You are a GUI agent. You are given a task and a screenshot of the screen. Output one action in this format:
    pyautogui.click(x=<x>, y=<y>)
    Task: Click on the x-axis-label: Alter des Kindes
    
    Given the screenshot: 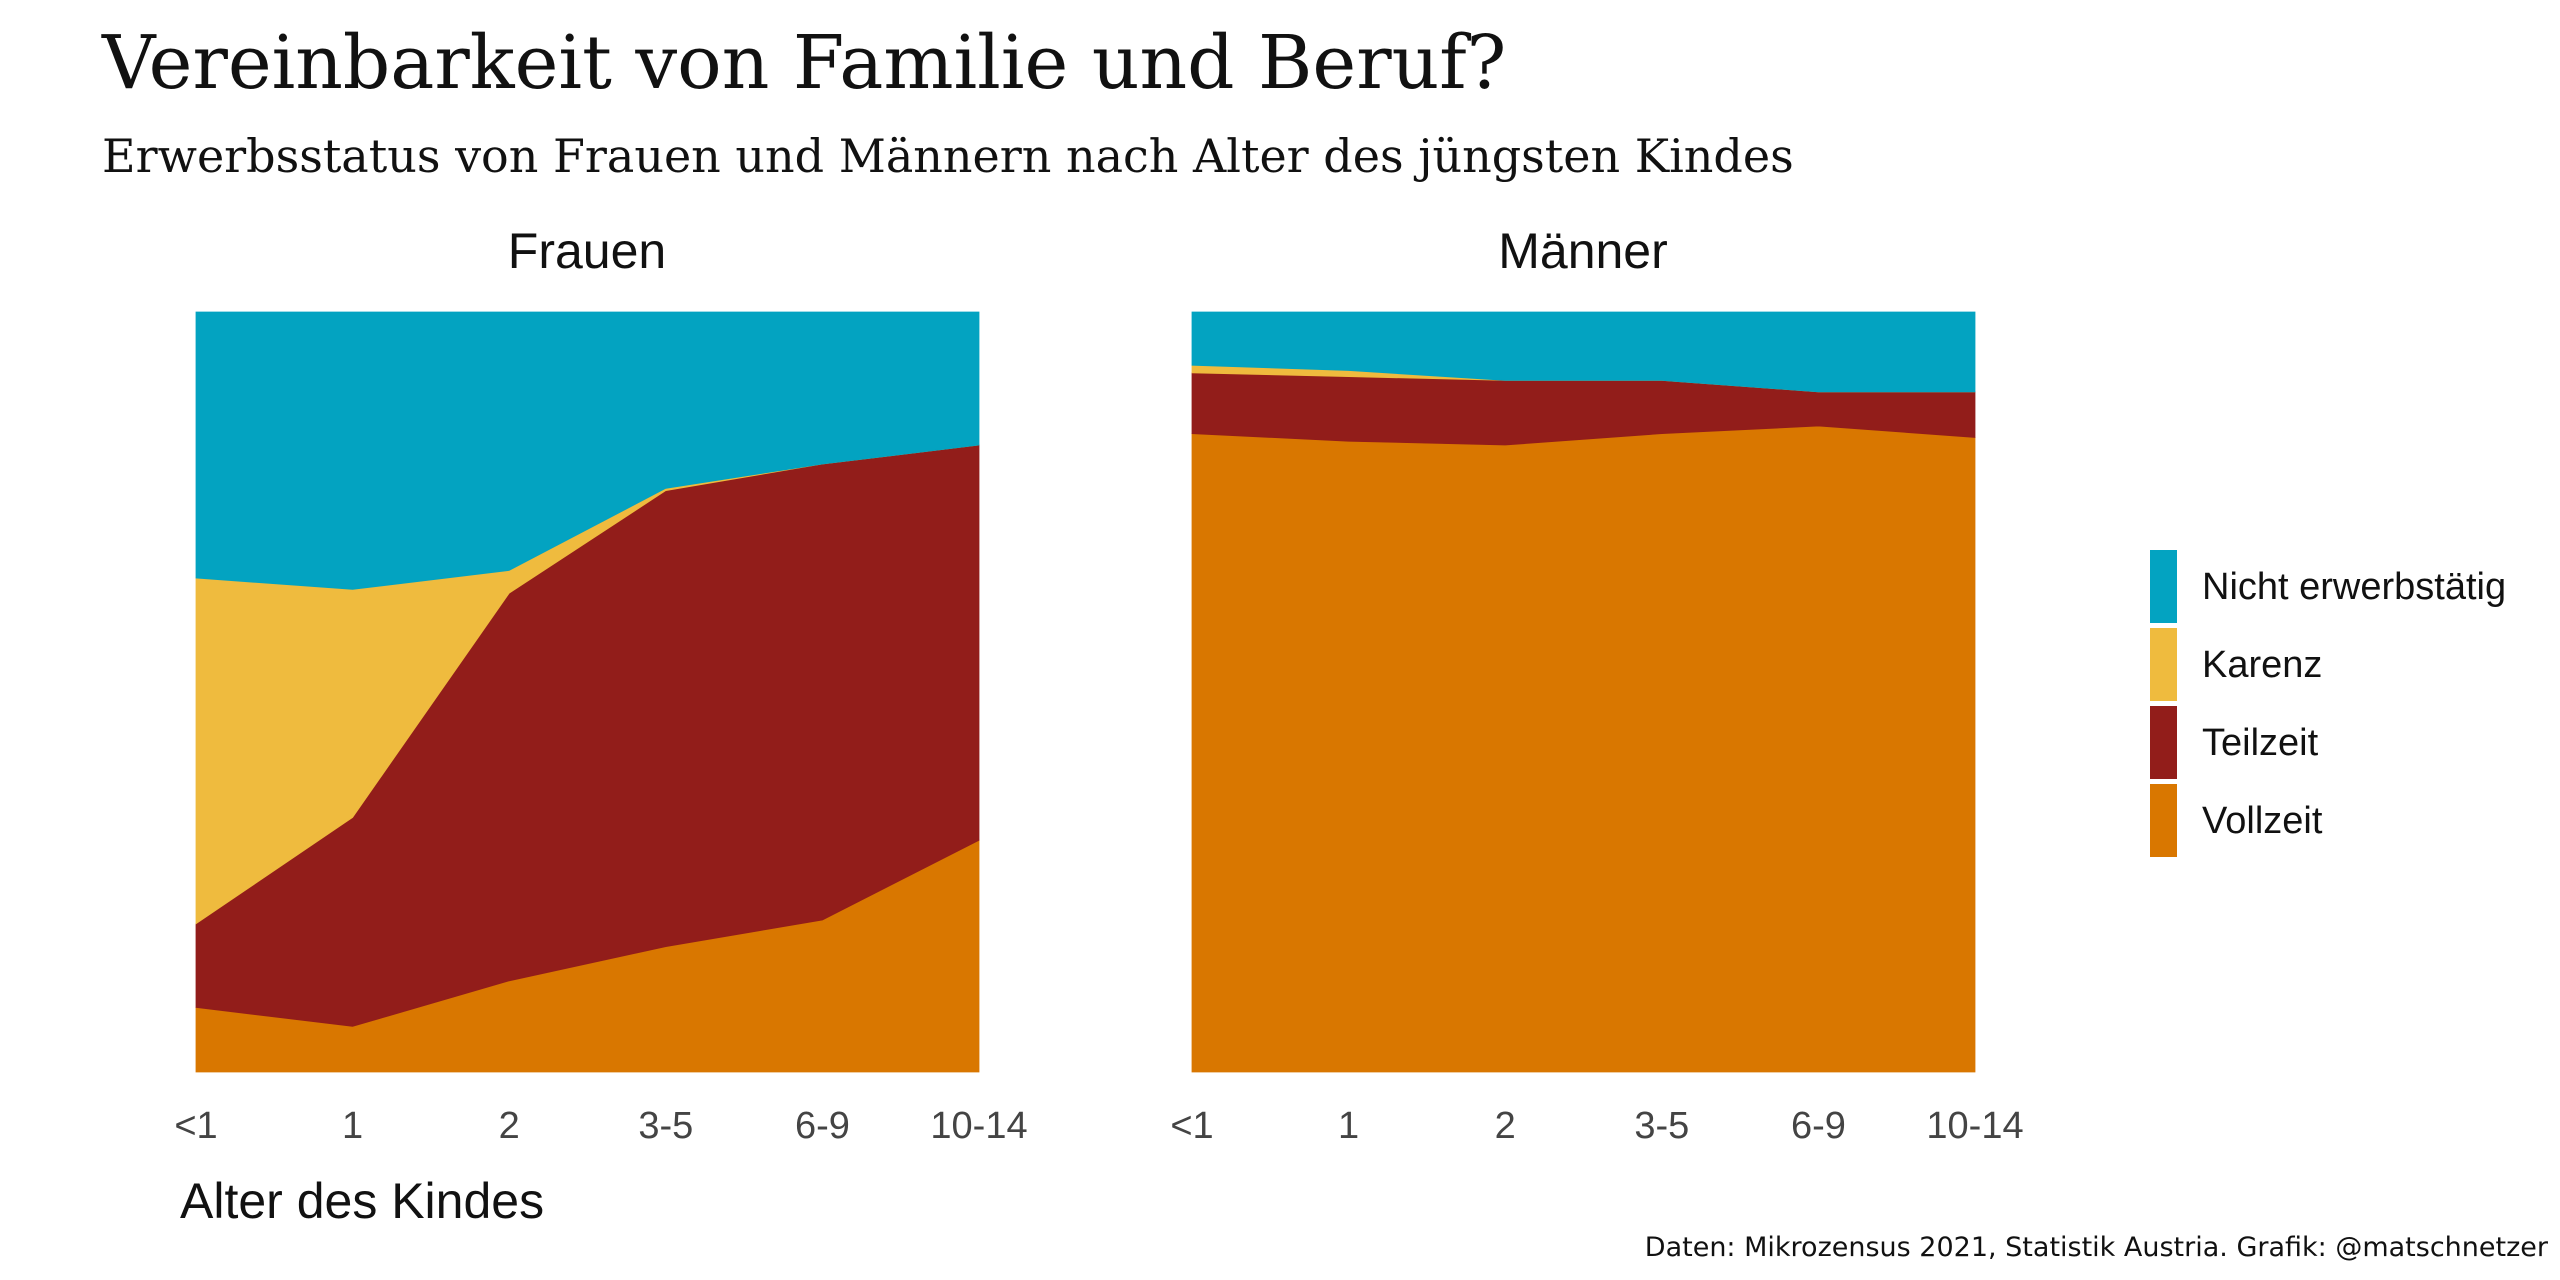 What is the action you would take?
    pyautogui.click(x=362, y=1201)
    